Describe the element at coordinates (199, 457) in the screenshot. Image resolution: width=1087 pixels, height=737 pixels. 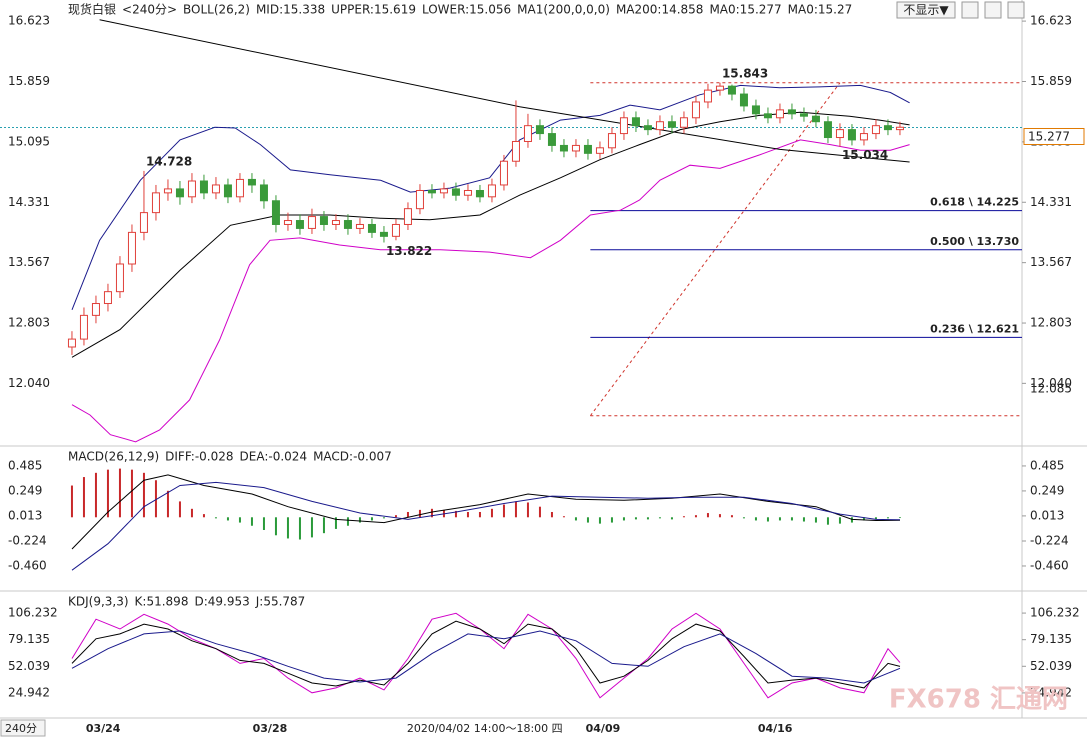
I see `header-label: DIFF:-0.028` at that location.